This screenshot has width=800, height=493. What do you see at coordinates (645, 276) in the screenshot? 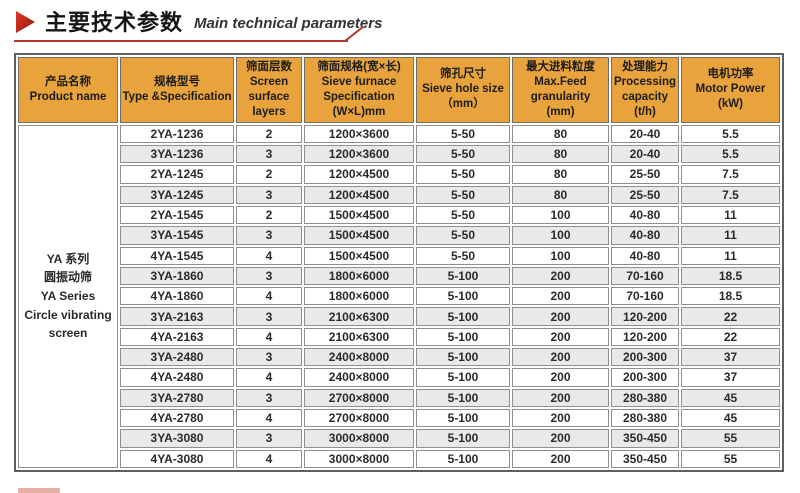
I see `table-cell: 70-160` at bounding box center [645, 276].